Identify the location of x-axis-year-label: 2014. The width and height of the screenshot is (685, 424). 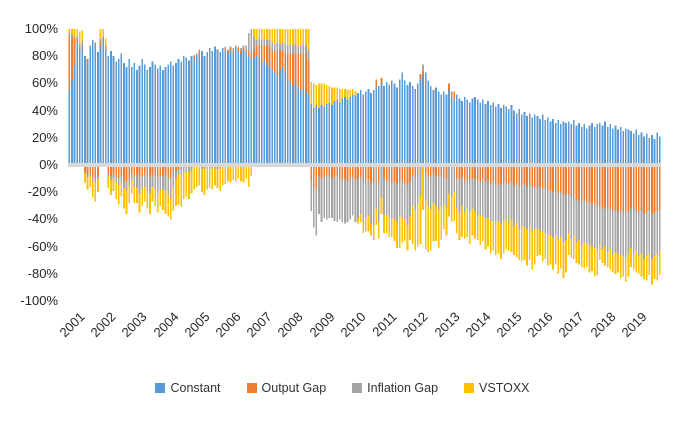
(478, 325).